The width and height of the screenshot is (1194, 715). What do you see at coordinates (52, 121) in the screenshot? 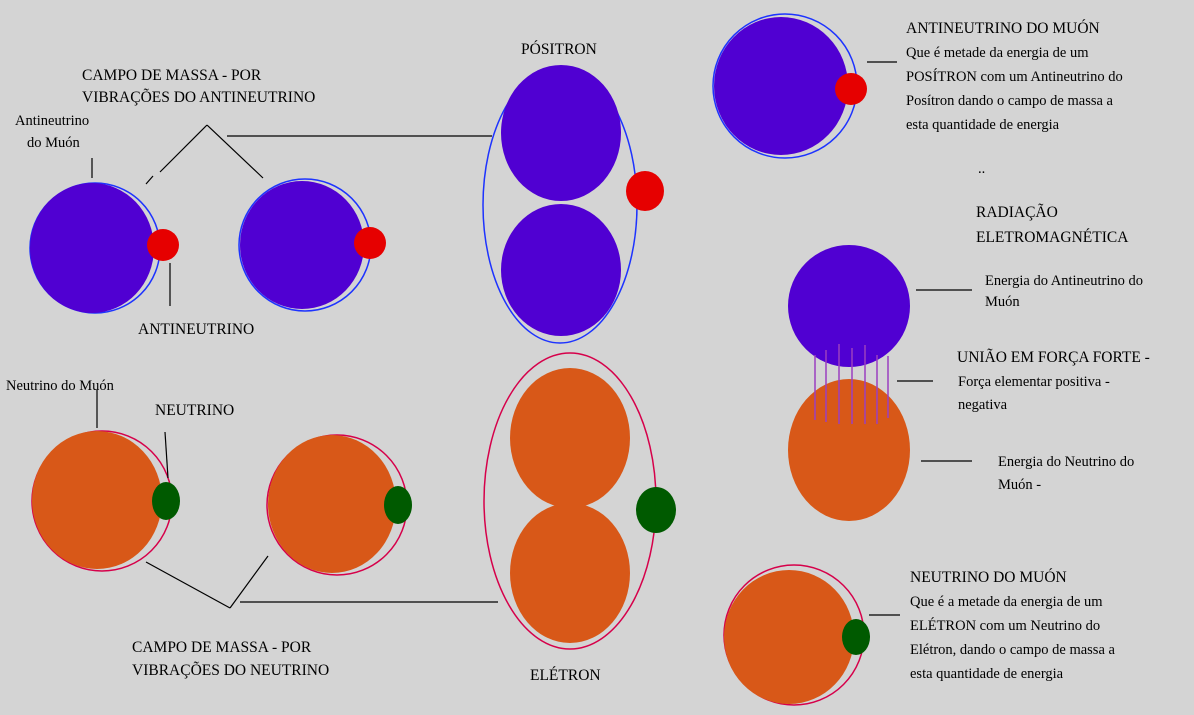
I see `muon-antineutrino-label-line1: Antineutrino` at bounding box center [52, 121].